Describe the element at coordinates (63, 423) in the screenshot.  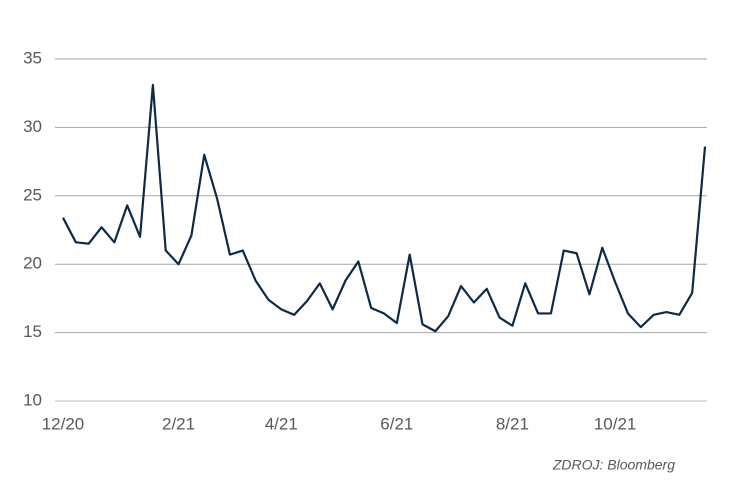
I see `x-tick-label: 12/20` at that location.